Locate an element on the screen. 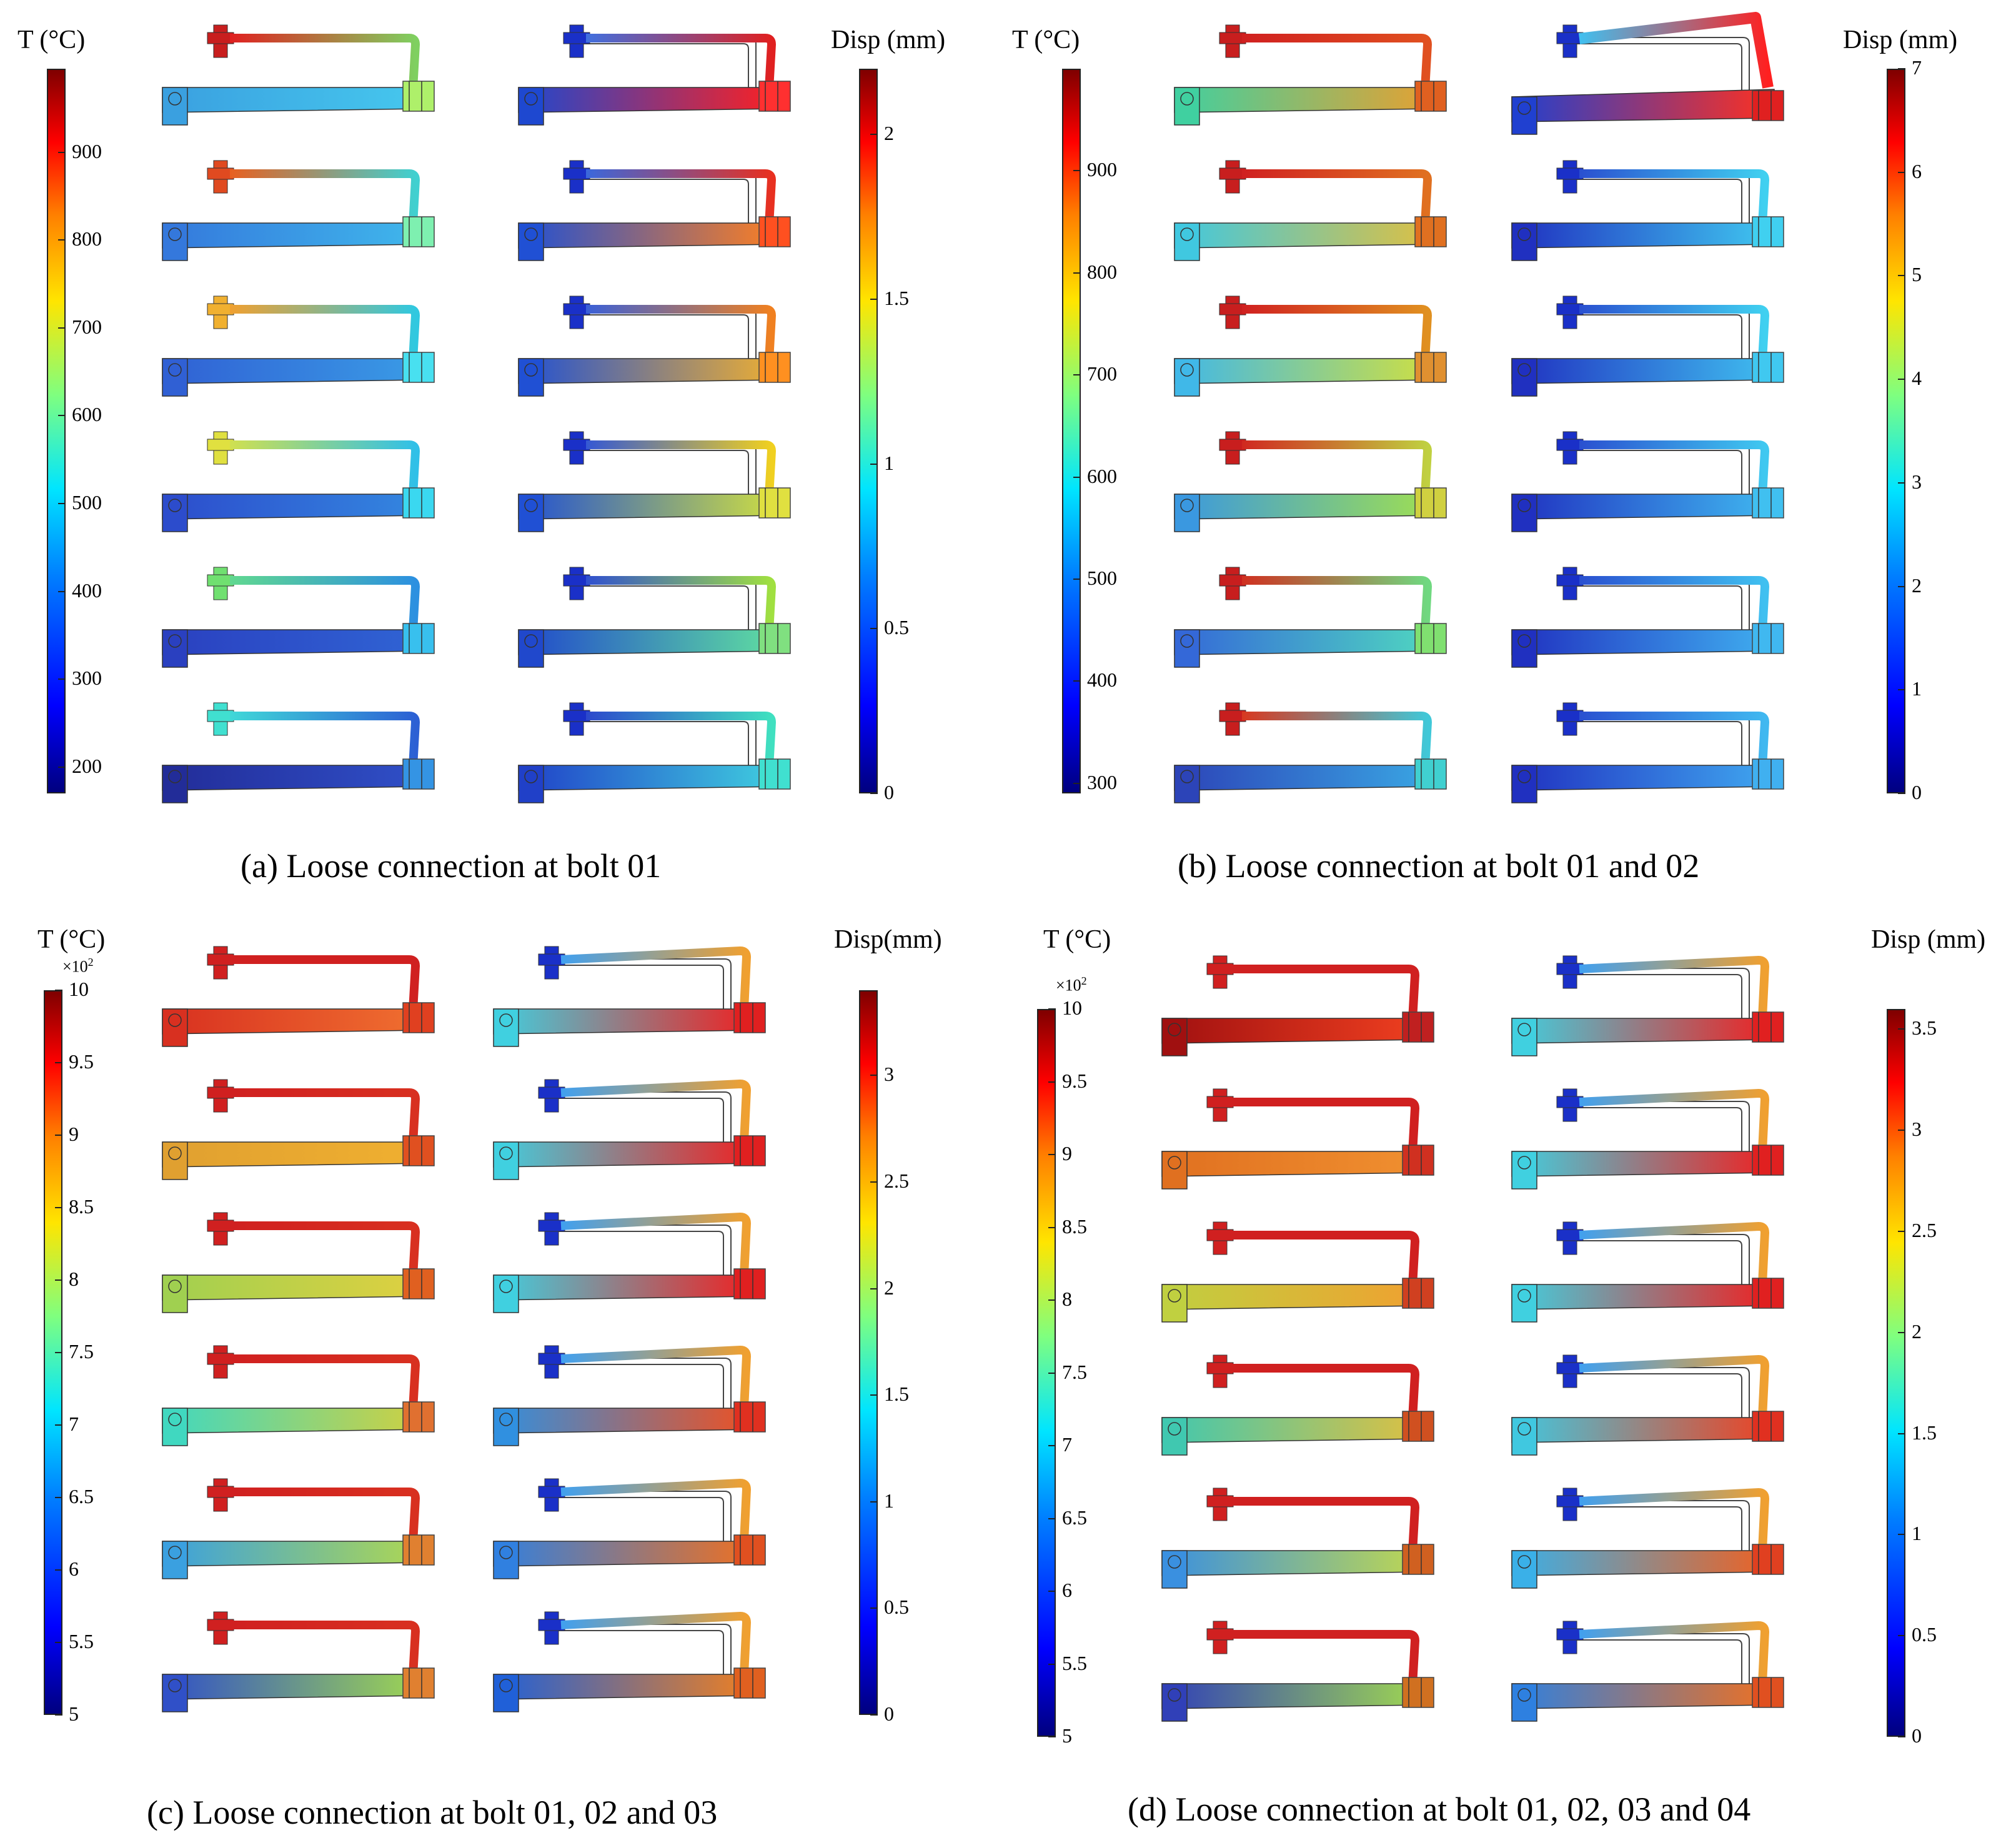 The width and height of the screenshot is (2016, 1838). colorbar-tick-label: 400 is located at coordinates (1102, 680).